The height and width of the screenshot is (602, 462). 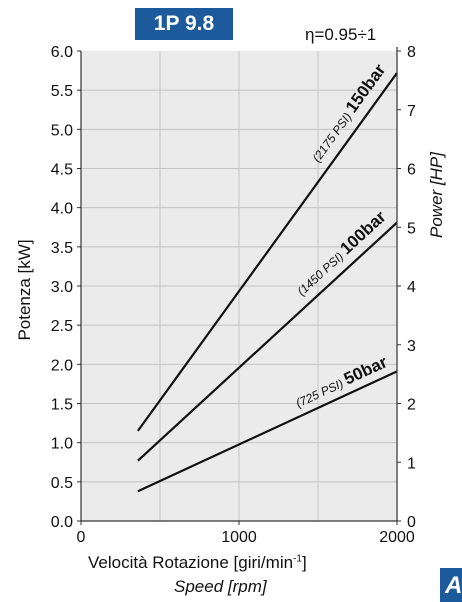 I want to click on y-right-tick-label: 6, so click(x=411, y=170).